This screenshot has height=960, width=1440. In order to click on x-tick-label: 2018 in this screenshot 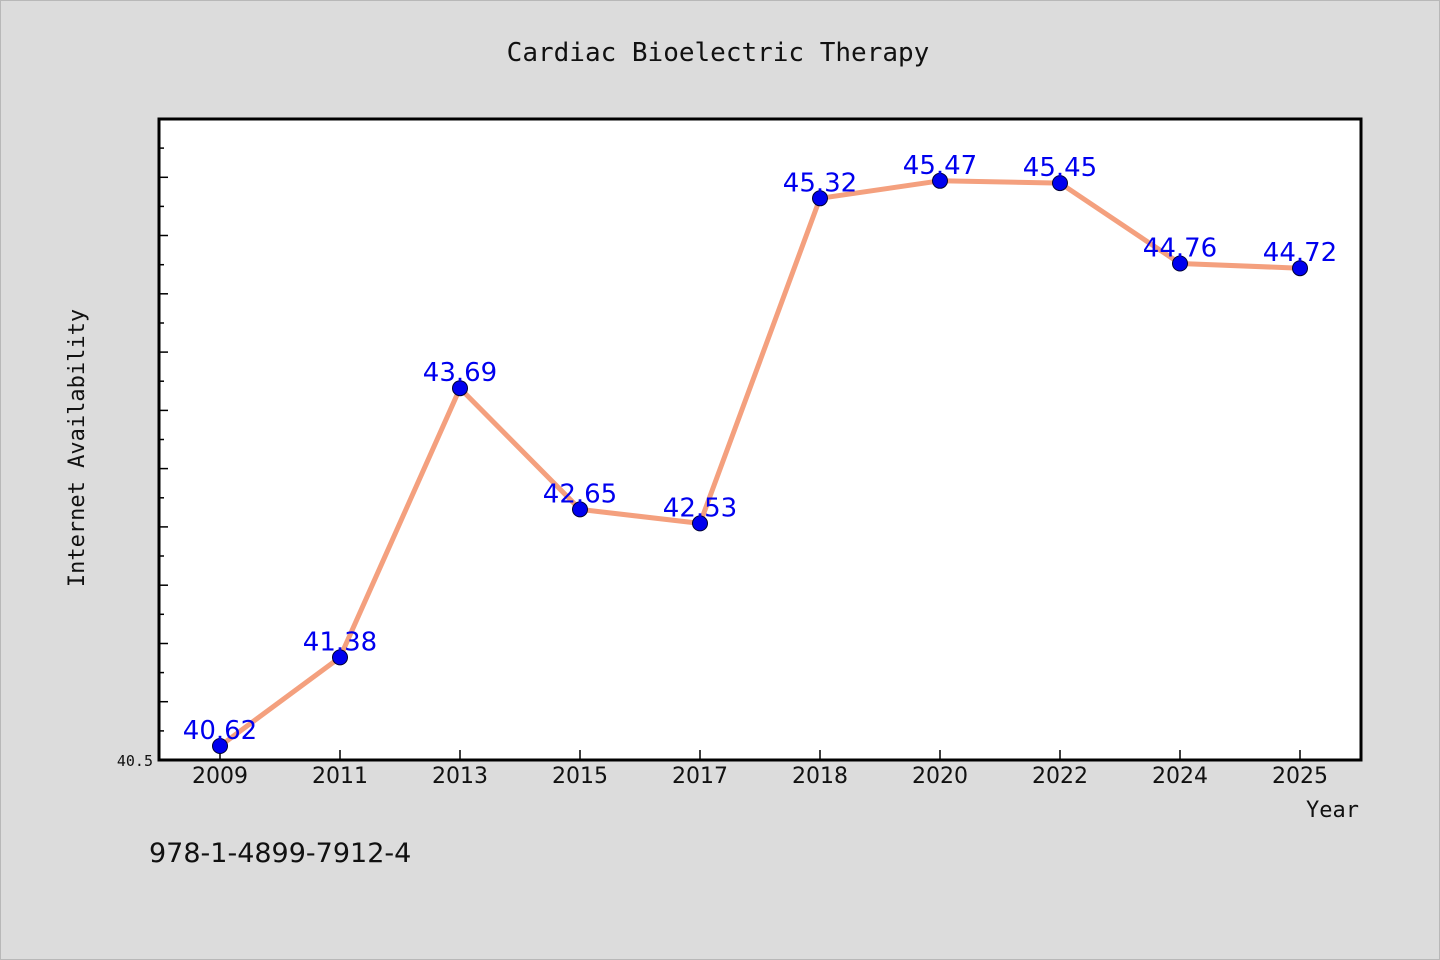, I will do `click(820, 776)`.